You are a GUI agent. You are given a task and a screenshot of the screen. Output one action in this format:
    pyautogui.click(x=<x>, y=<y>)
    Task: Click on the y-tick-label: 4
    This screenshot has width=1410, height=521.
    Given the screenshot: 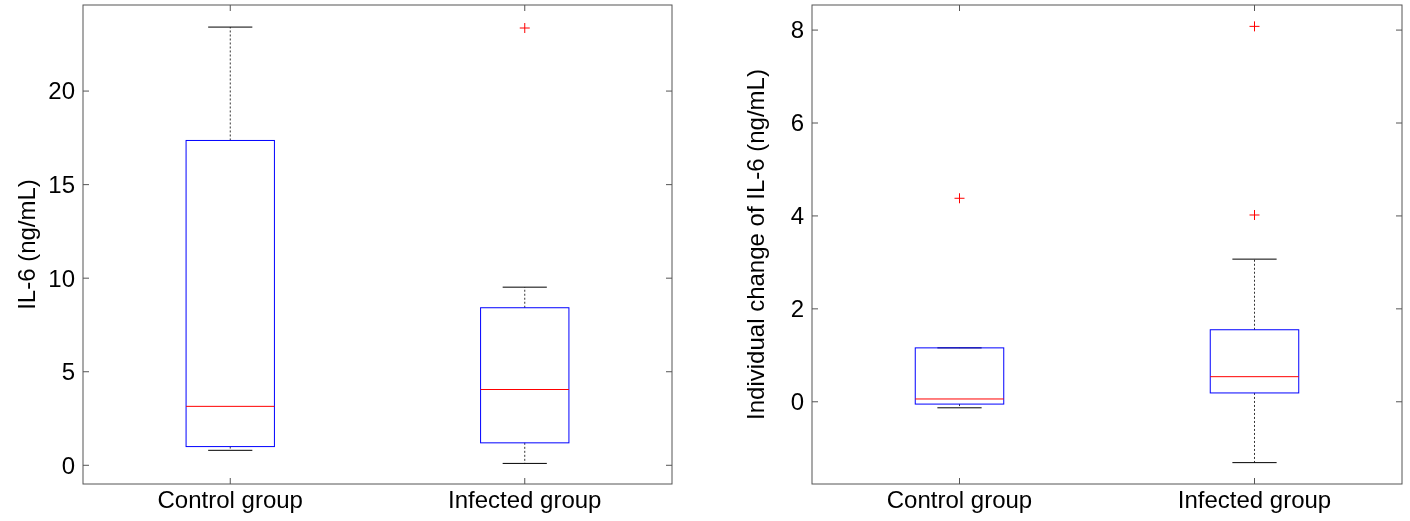 What is the action you would take?
    pyautogui.click(x=797, y=216)
    